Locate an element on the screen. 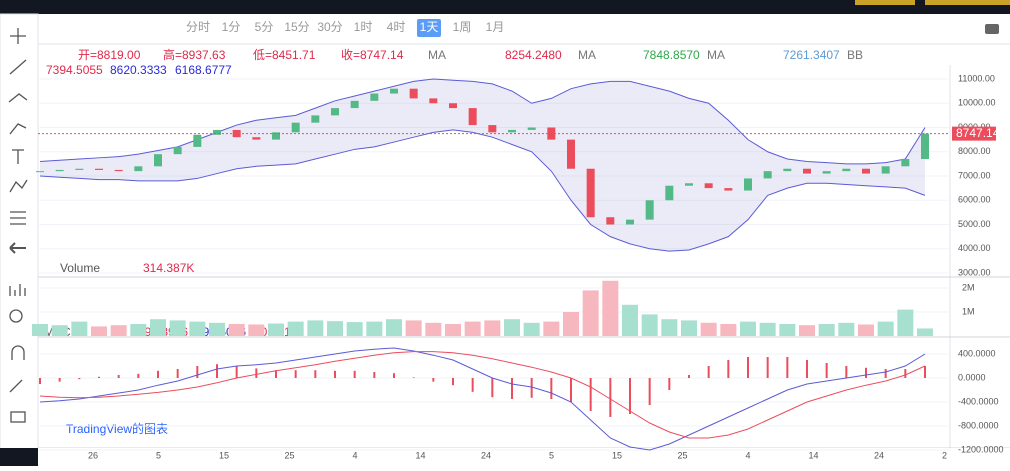  interval-button: 15分 is located at coordinates (296, 27).